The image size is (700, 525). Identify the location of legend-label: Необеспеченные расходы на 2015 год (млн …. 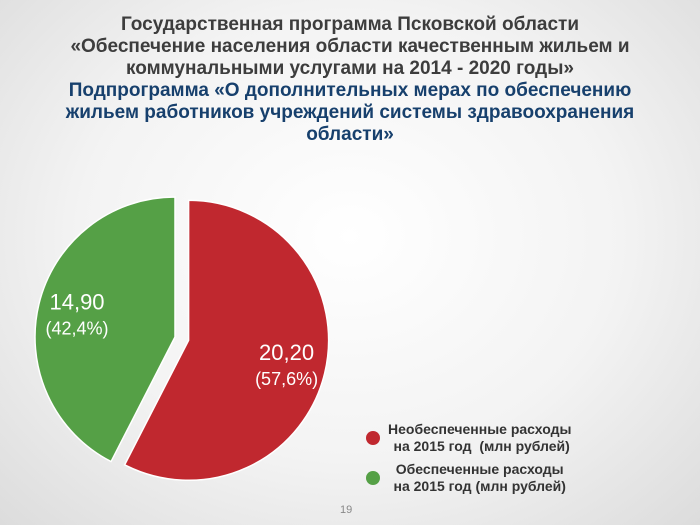
(480, 437).